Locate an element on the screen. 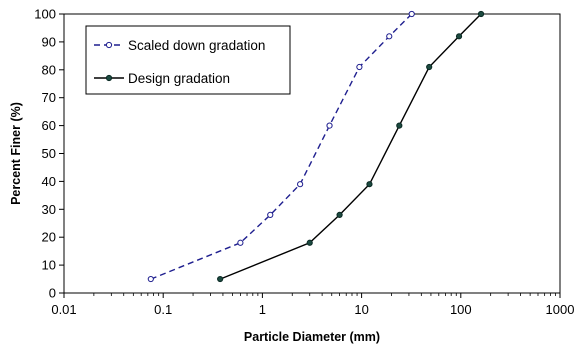 The width and height of the screenshot is (582, 345). x-tick-label: 100 is located at coordinates (461, 309).